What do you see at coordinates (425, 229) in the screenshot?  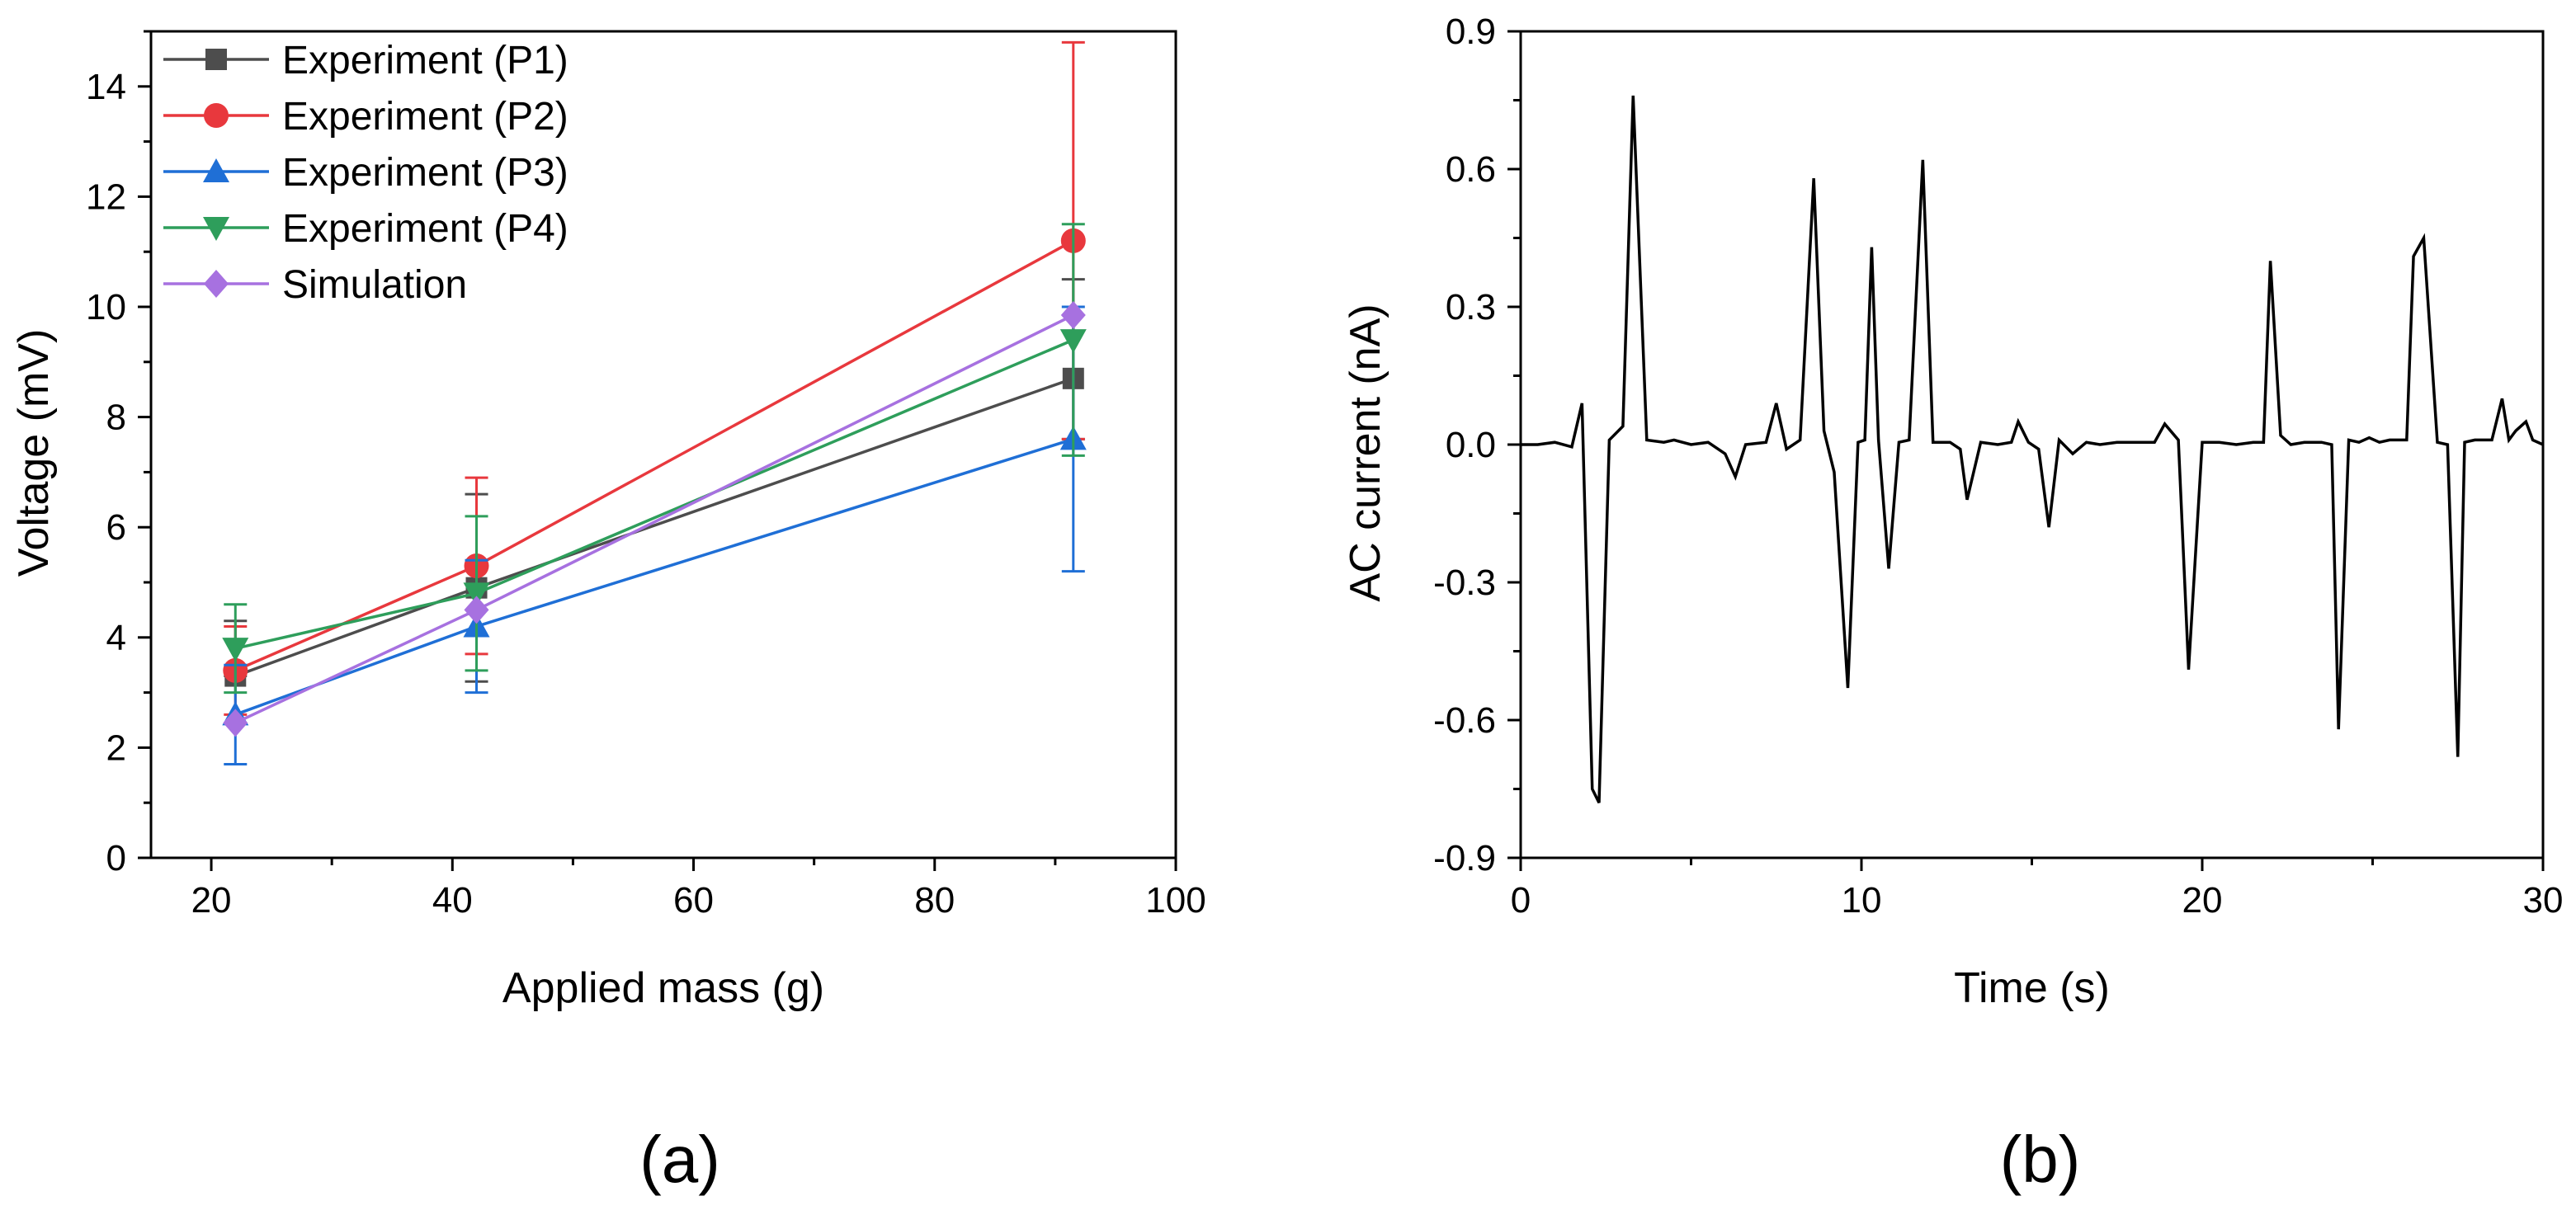 I see `legend-label: Experiment (P4)` at bounding box center [425, 229].